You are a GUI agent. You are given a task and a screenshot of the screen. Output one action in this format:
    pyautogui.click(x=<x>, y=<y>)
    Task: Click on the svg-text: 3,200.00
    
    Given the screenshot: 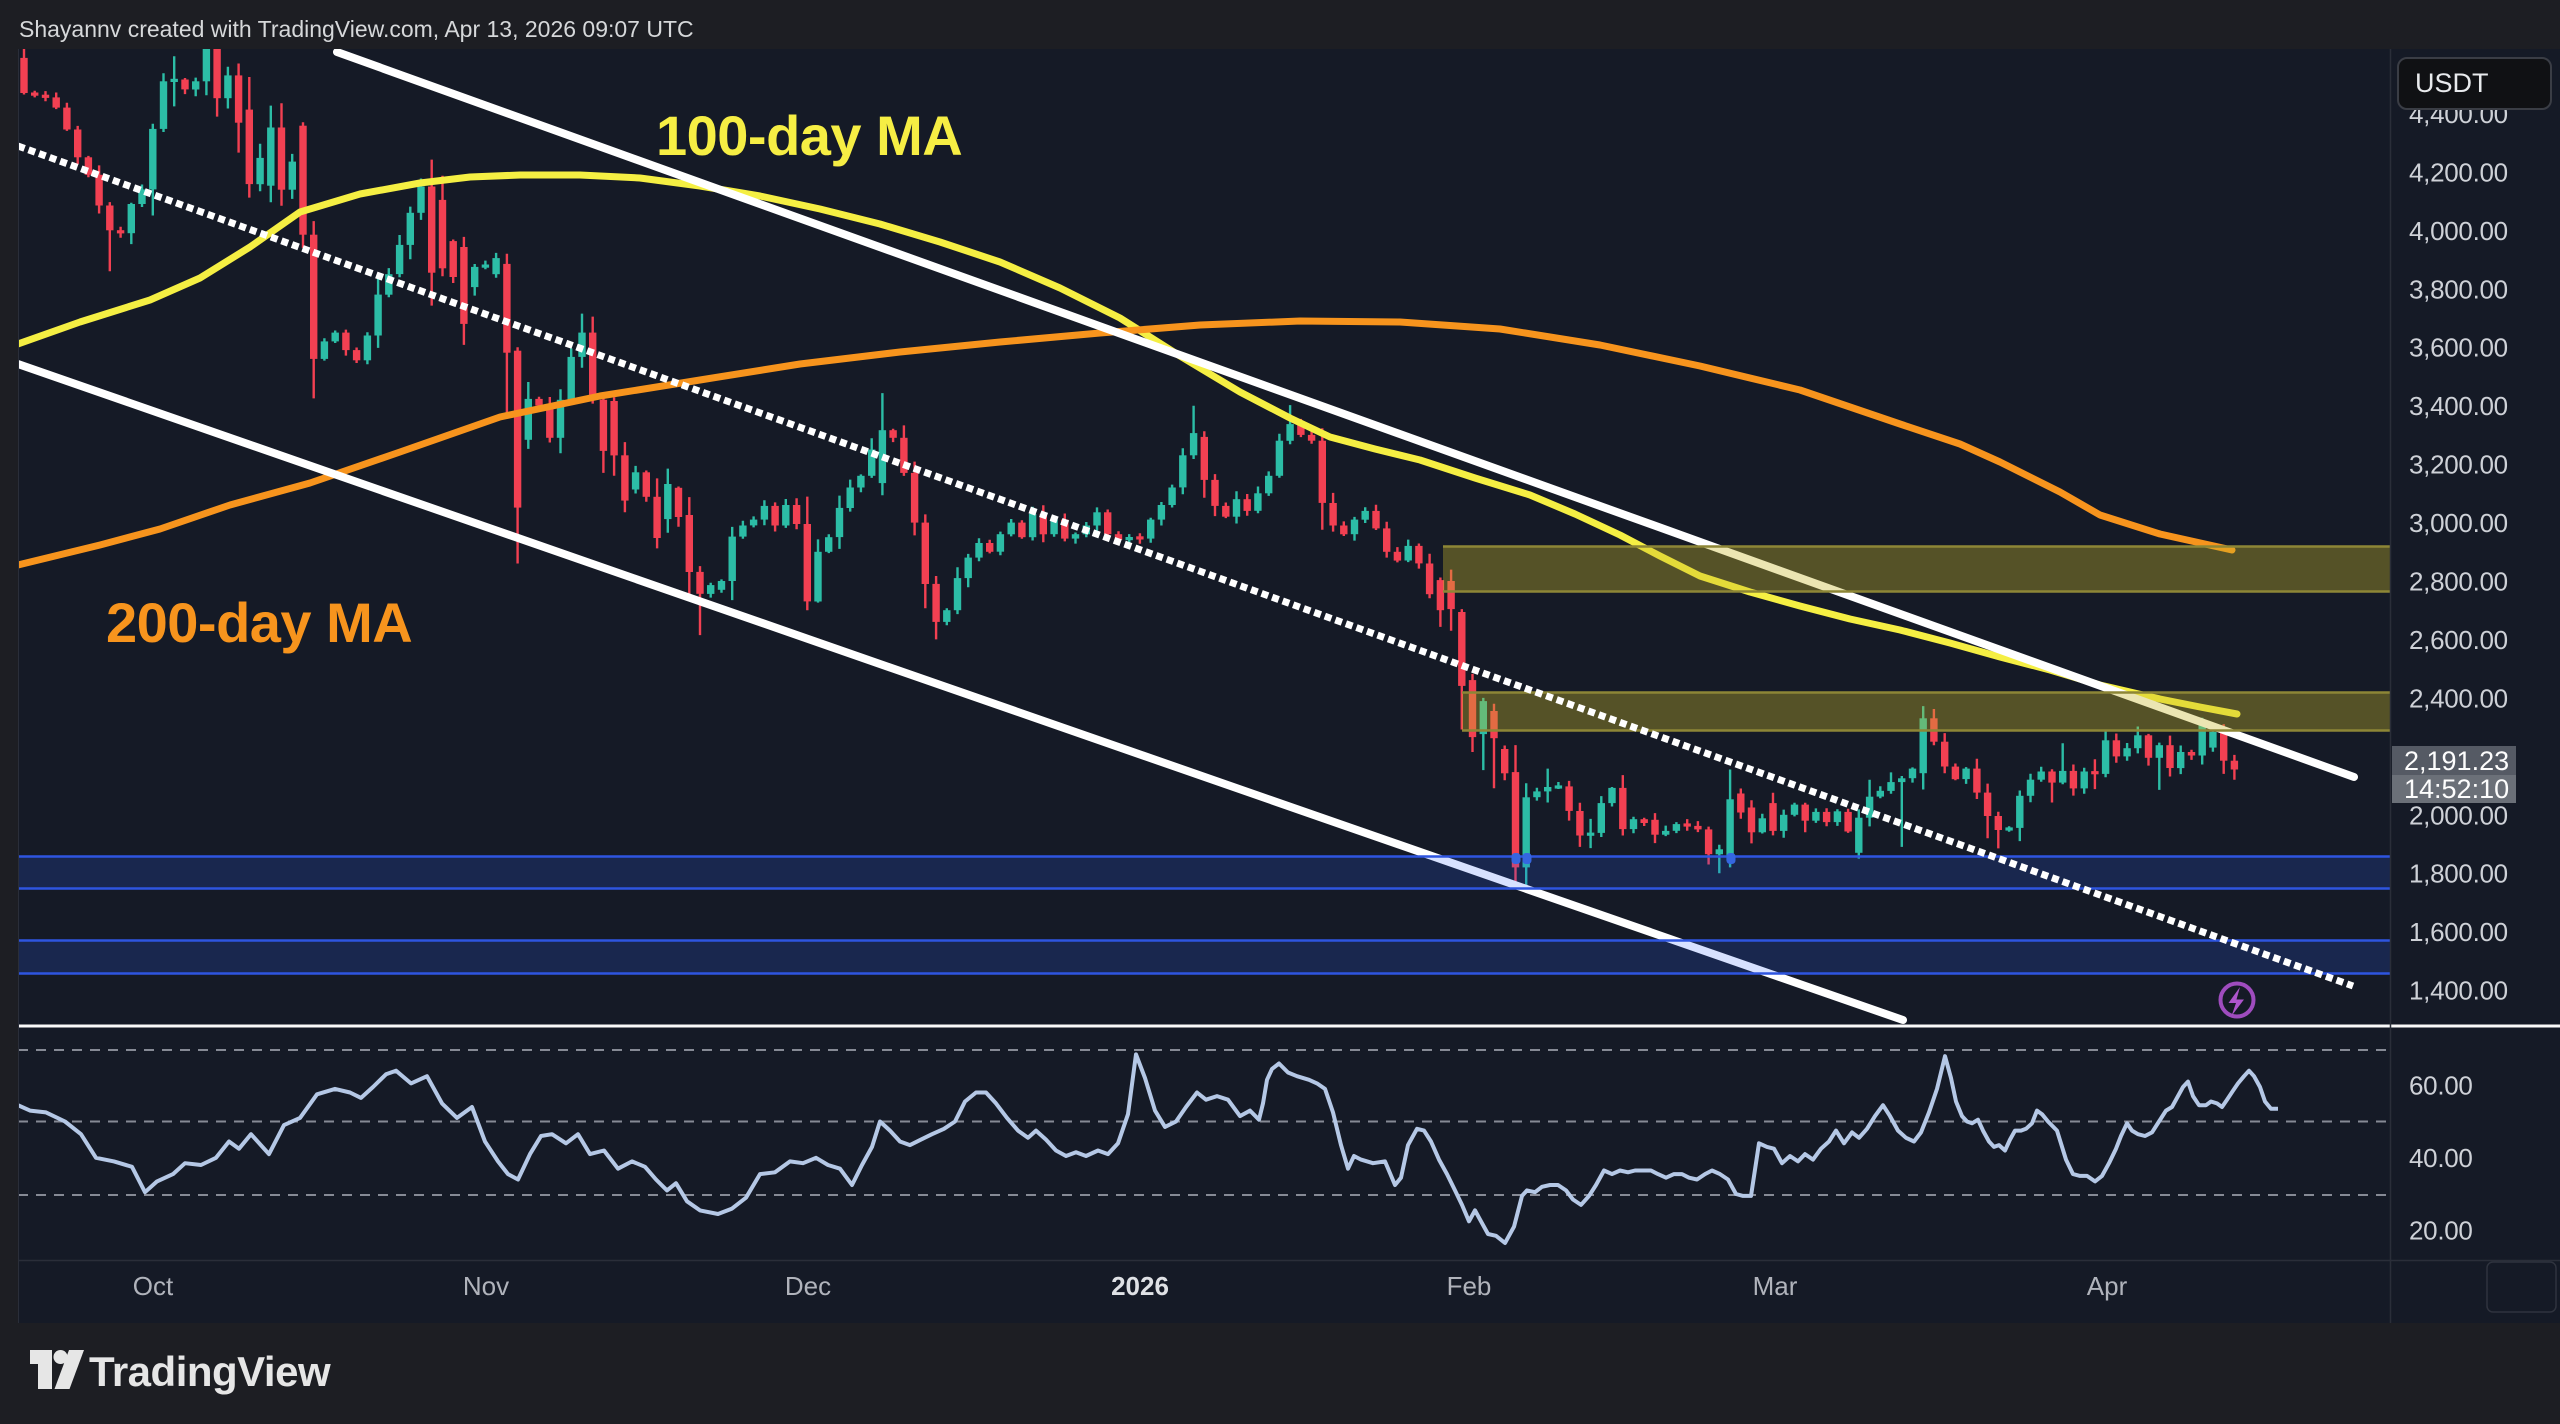 What is the action you would take?
    pyautogui.click(x=2458, y=465)
    